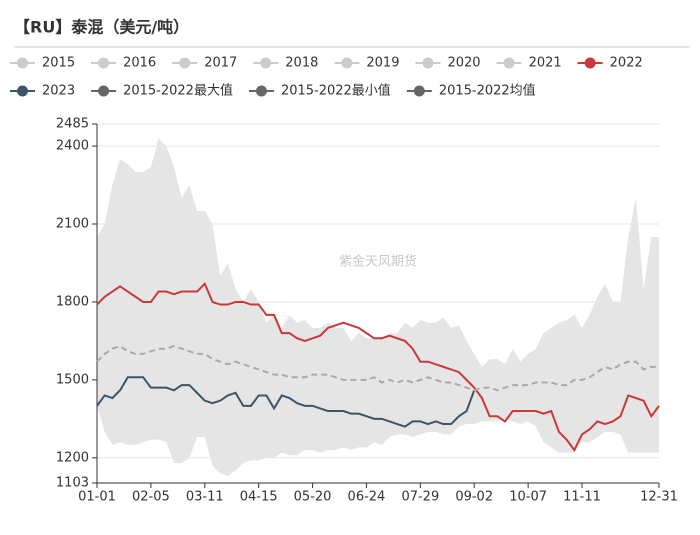 The width and height of the screenshot is (700, 535). I want to click on legend-item: 2021, so click(529, 63).